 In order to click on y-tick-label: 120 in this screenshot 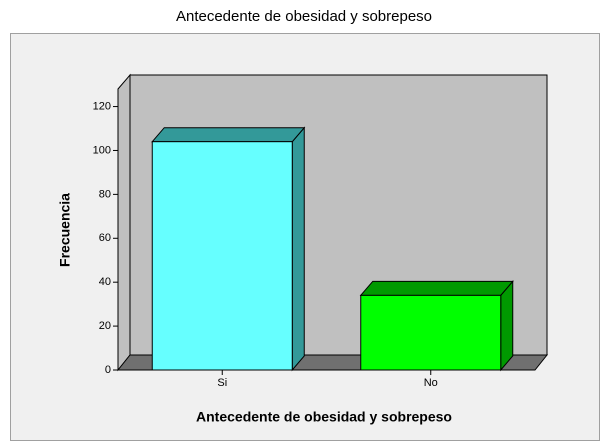, I will do `click(102, 106)`.